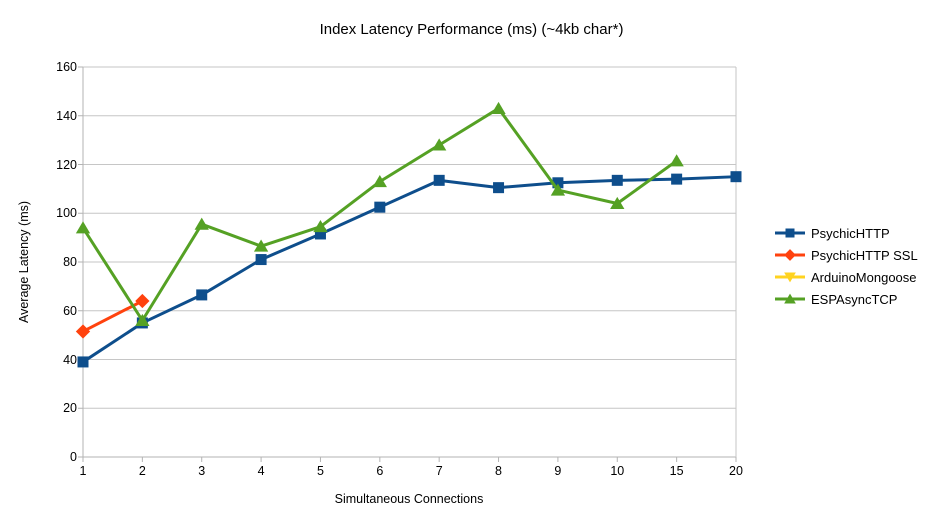 The image size is (943, 530). Describe the element at coordinates (66, 115) in the screenshot. I see `y-tick-label: 140` at that location.